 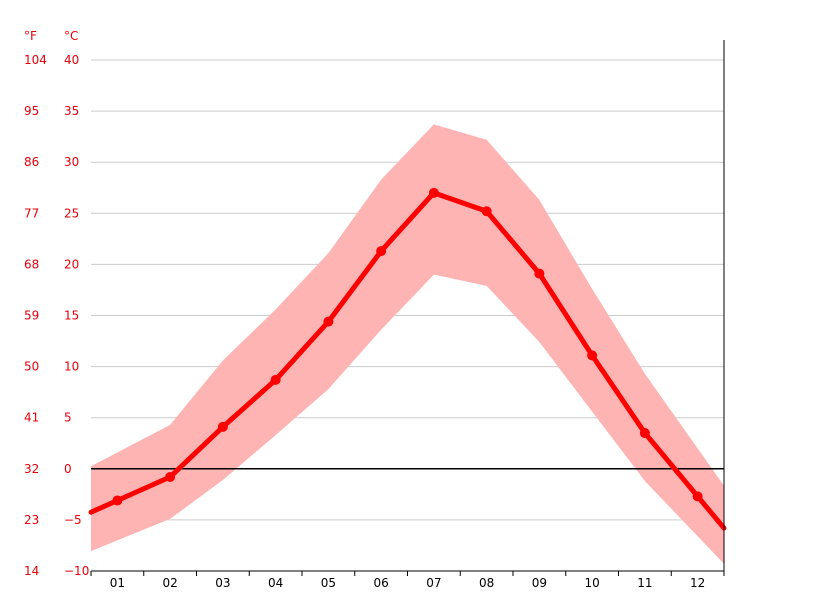 I want to click on x-tick-label-12: 12, so click(x=697, y=583).